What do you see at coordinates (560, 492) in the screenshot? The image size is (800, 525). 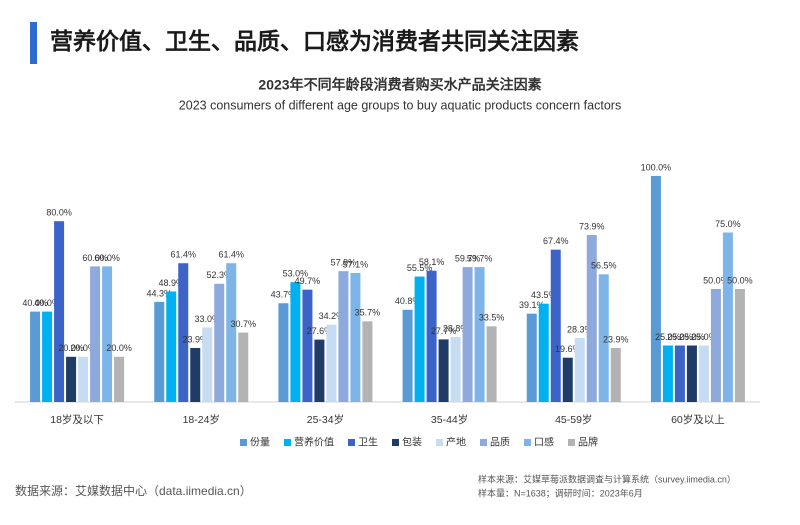 I see `sample-info: 样本量：N=1638；调研时间：2023年6月` at bounding box center [560, 492].